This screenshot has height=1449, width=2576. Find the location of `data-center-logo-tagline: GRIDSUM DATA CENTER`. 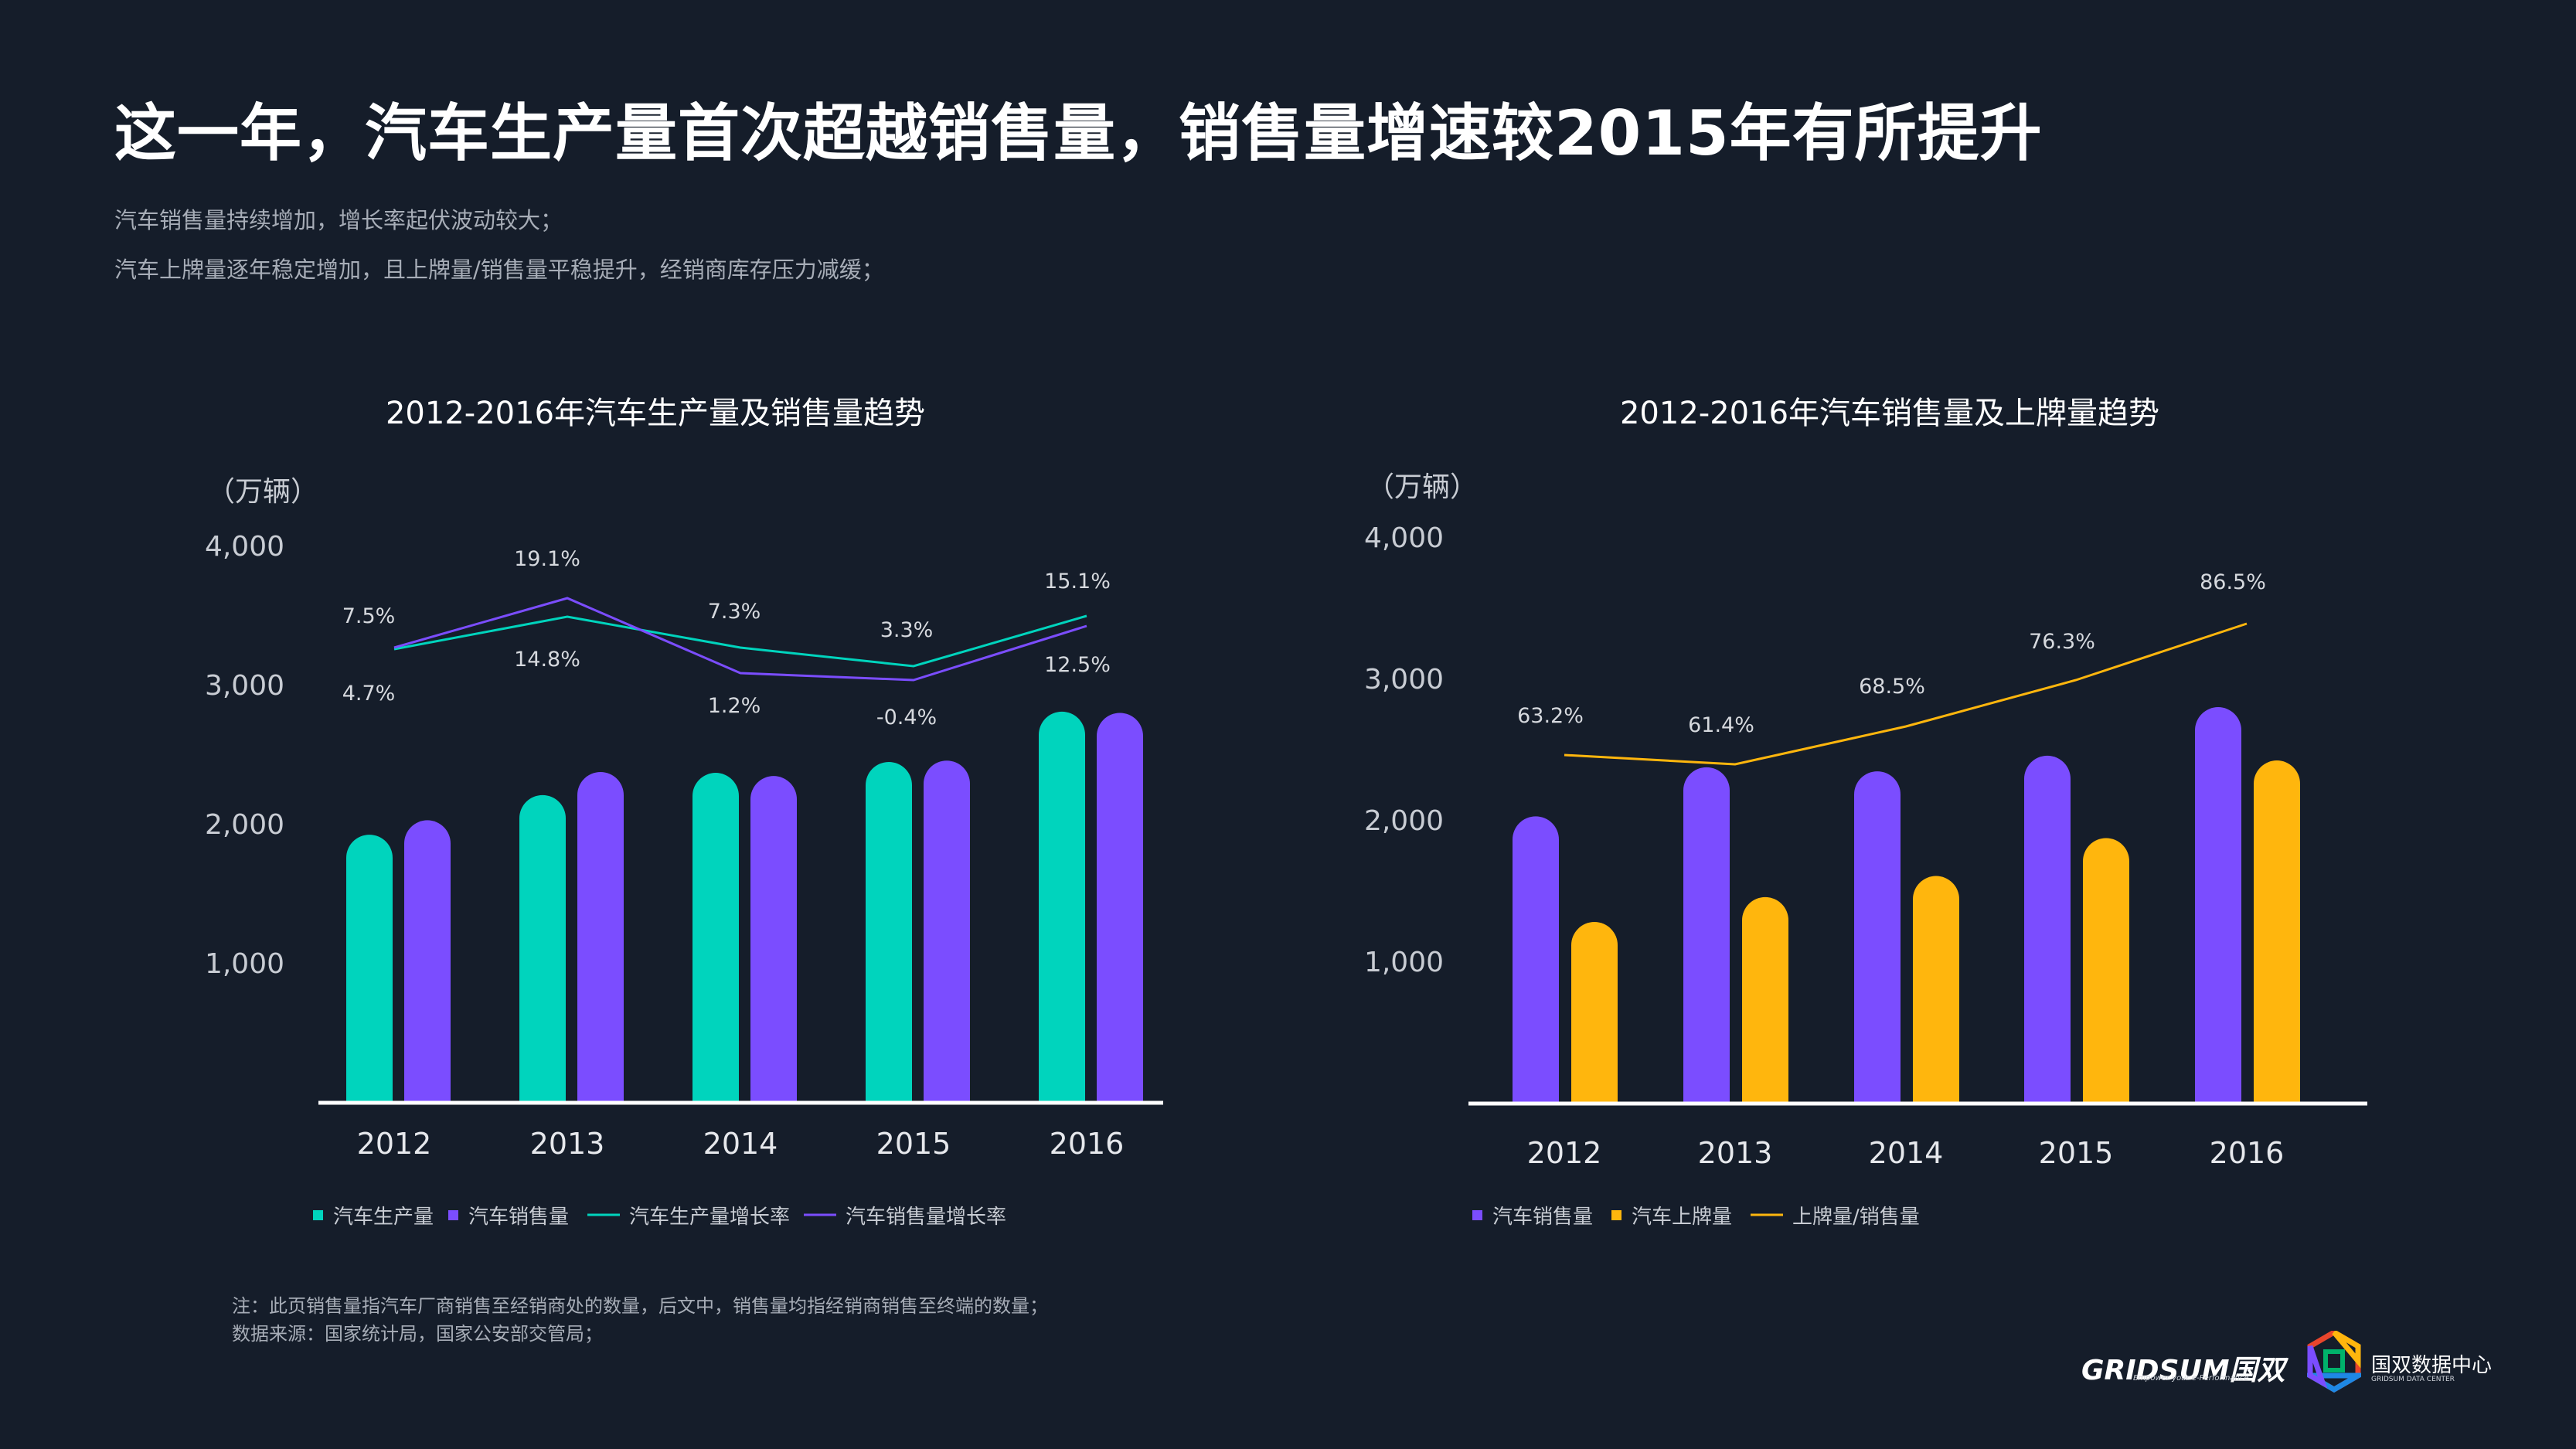

data-center-logo-tagline: GRIDSUM DATA CENTER is located at coordinates (2413, 1379).